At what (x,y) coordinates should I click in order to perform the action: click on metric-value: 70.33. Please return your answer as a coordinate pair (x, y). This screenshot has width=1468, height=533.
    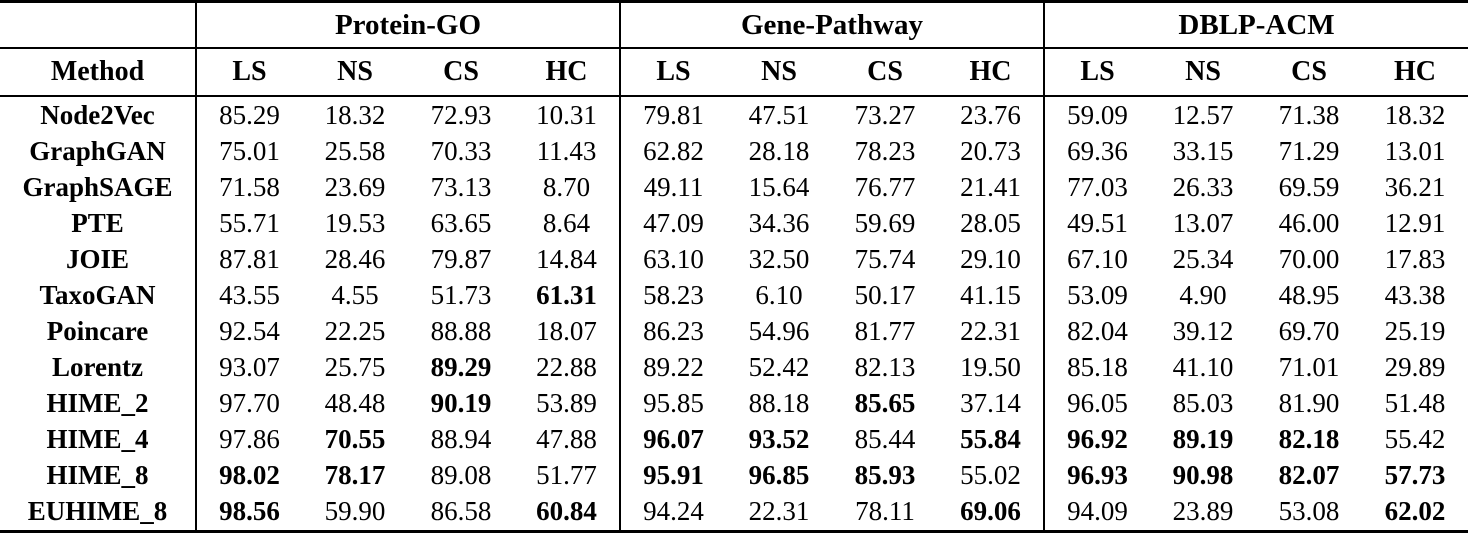
    Looking at the image, I should click on (461, 150).